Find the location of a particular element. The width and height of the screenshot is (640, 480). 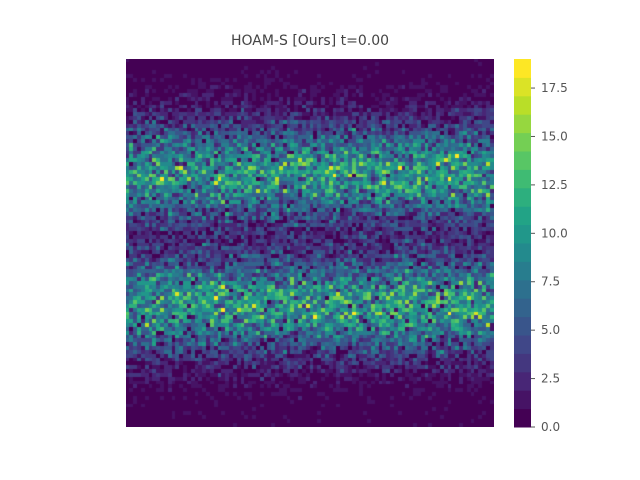

colorbar-tick-label: 7.5 is located at coordinates (550, 282).